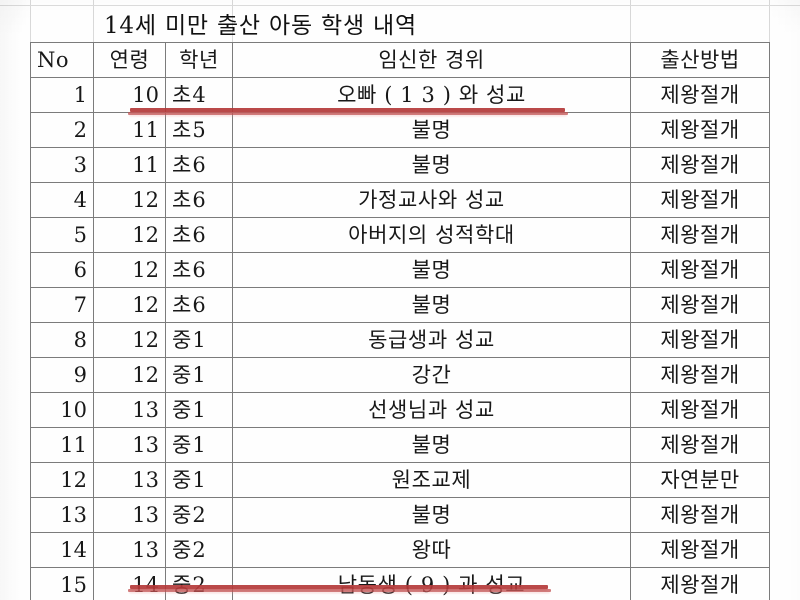  I want to click on cell-reason: 원조교제, so click(431, 480).